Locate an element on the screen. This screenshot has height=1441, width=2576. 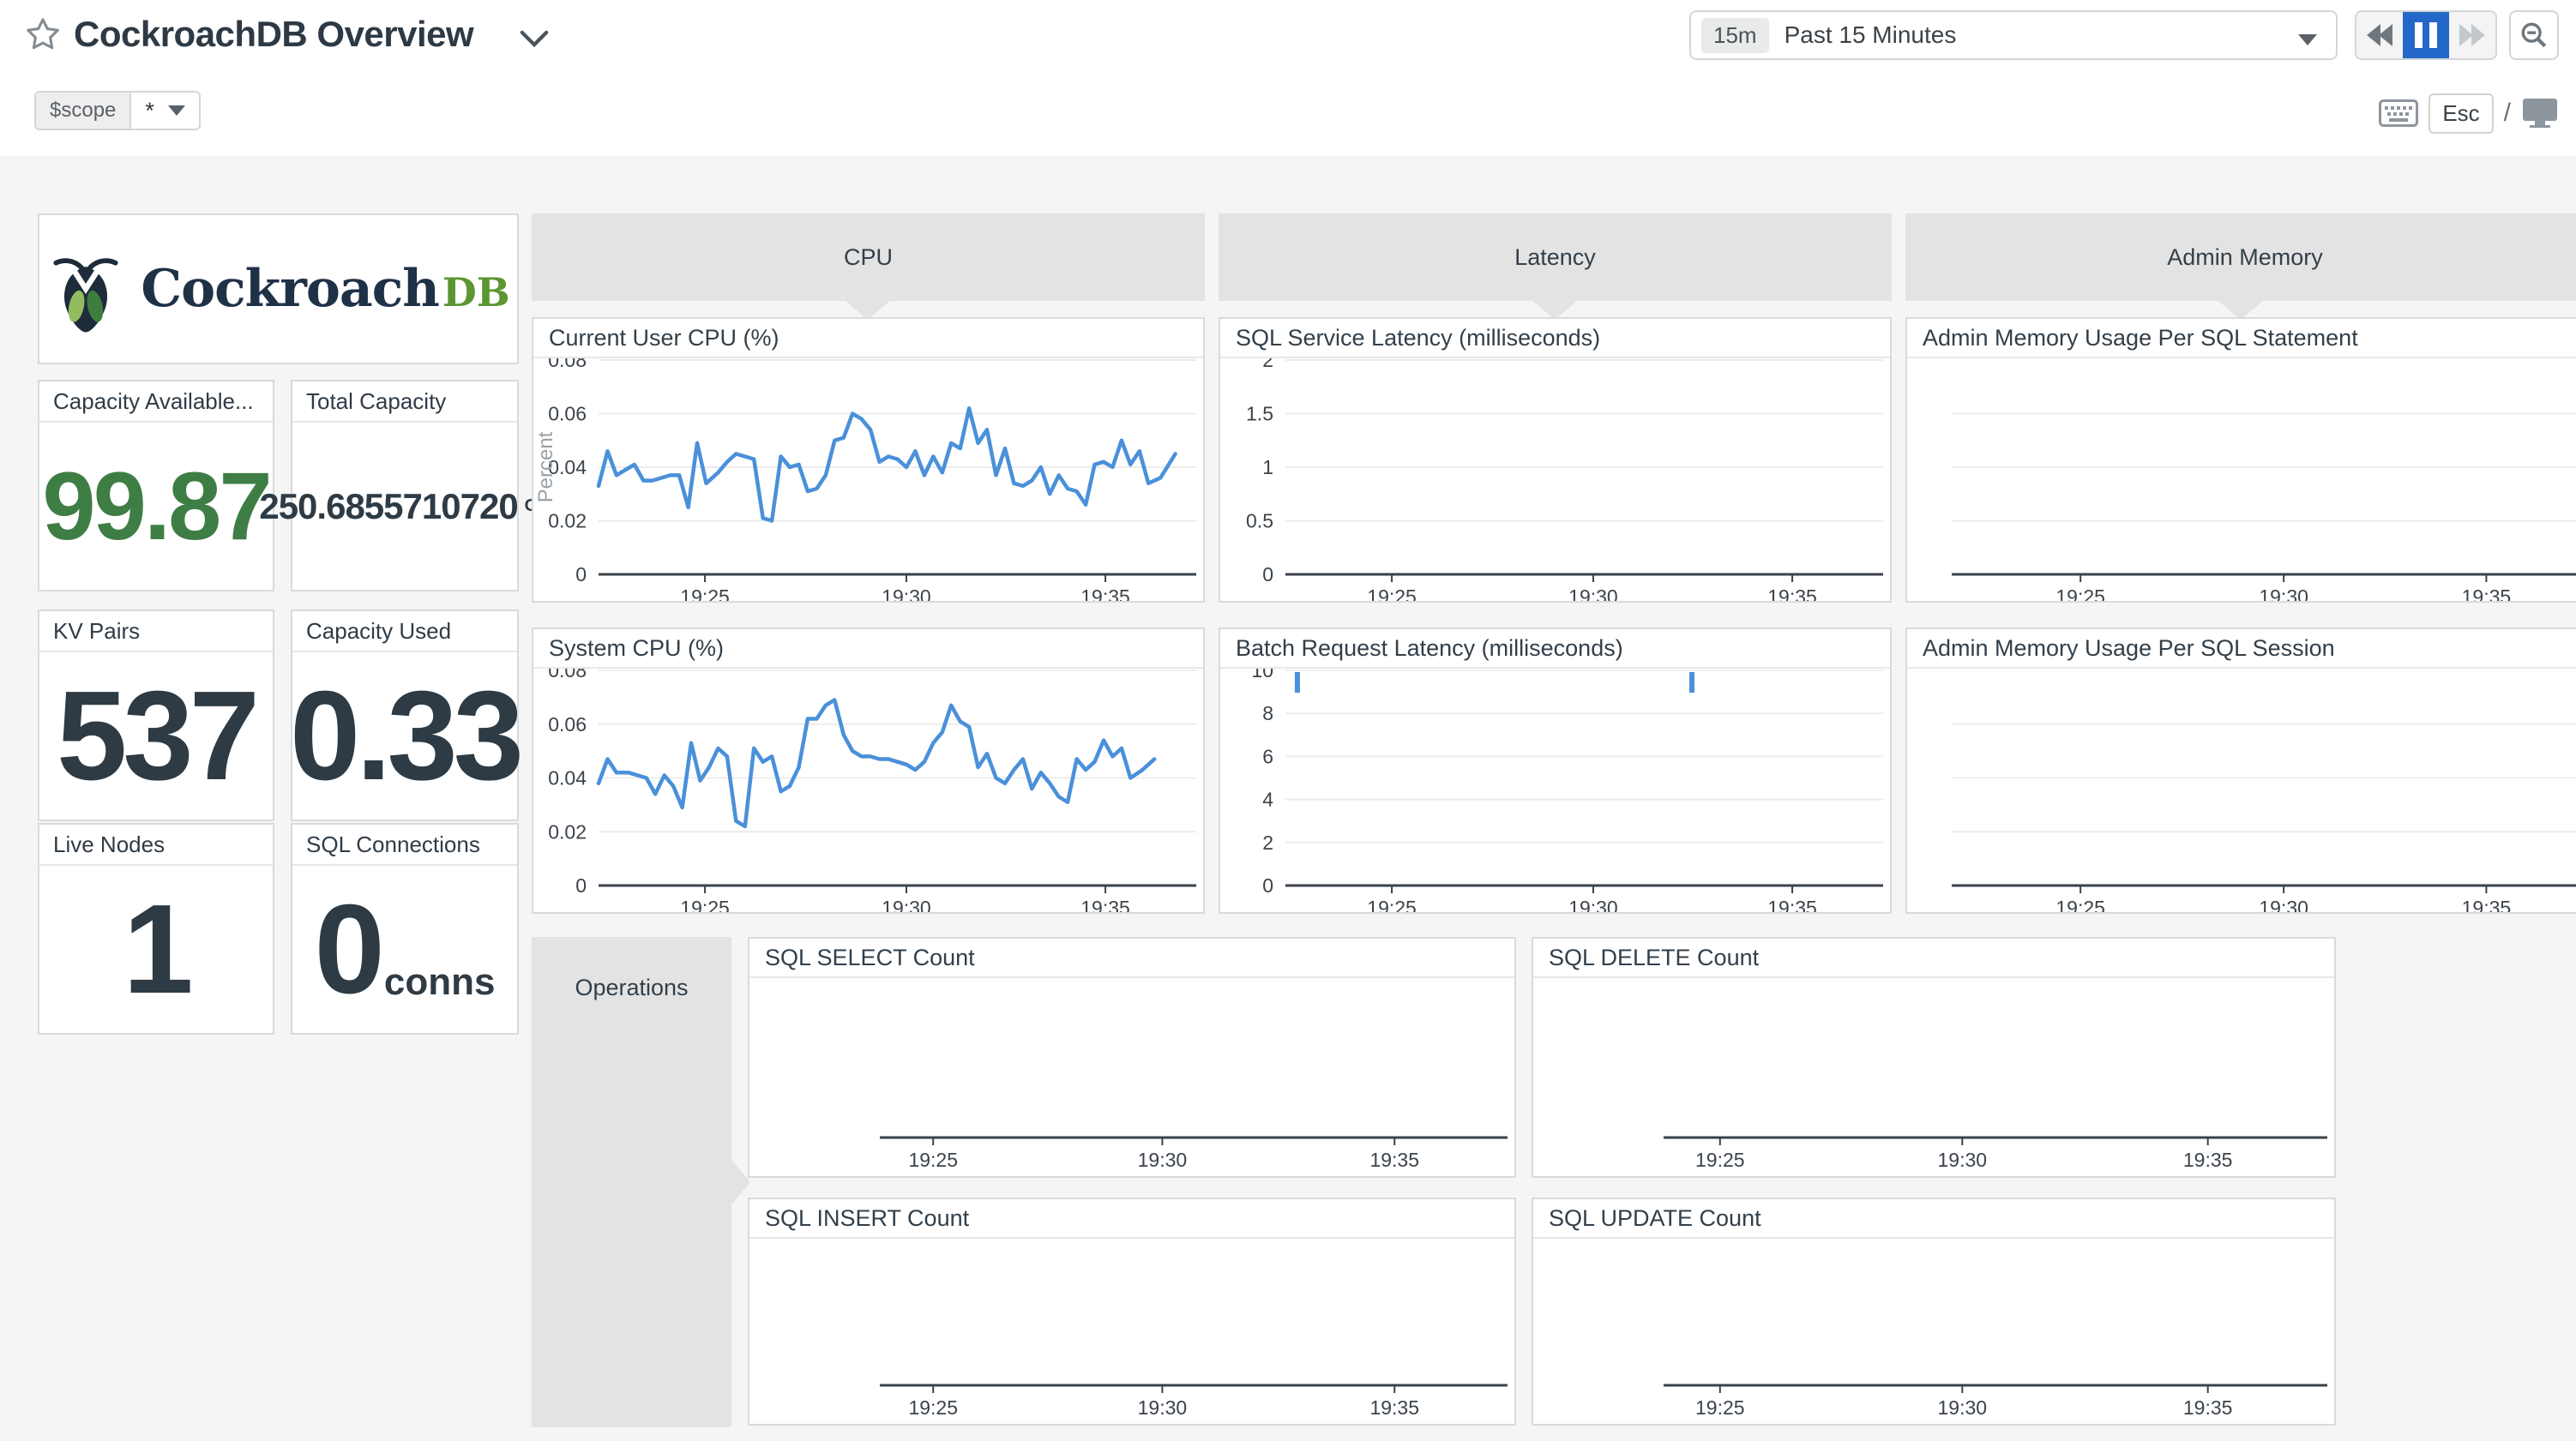
chart-plot-sql-update-count: 19:25 19:30 19:35 is located at coordinates (1933, 1331).